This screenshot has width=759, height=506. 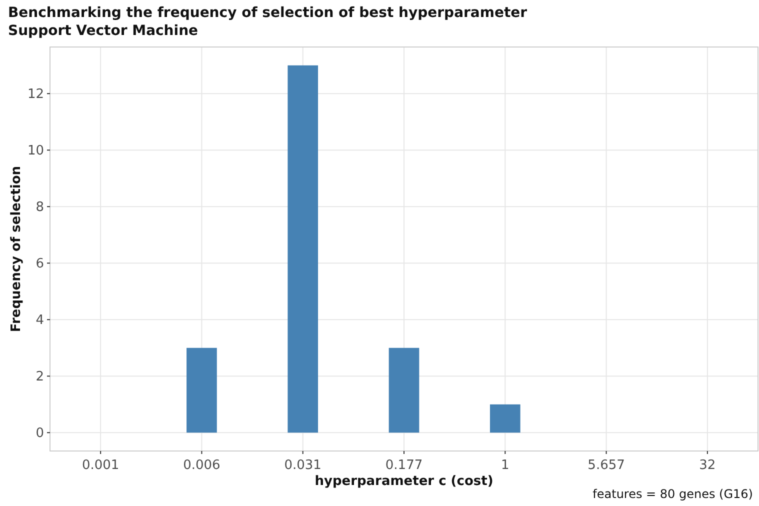 I want to click on text: features = 80 genes (G16), so click(x=672, y=494).